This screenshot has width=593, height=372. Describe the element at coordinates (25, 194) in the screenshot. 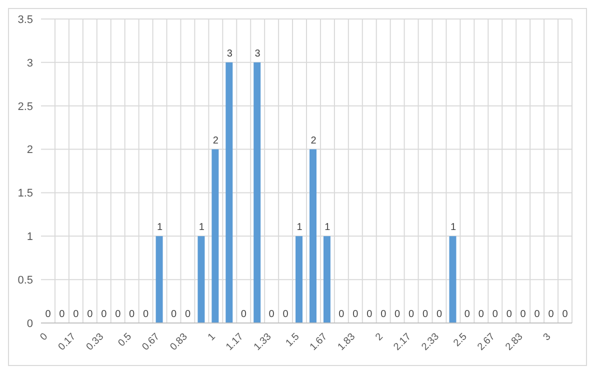

I see `y-tick-label: 1.5` at that location.